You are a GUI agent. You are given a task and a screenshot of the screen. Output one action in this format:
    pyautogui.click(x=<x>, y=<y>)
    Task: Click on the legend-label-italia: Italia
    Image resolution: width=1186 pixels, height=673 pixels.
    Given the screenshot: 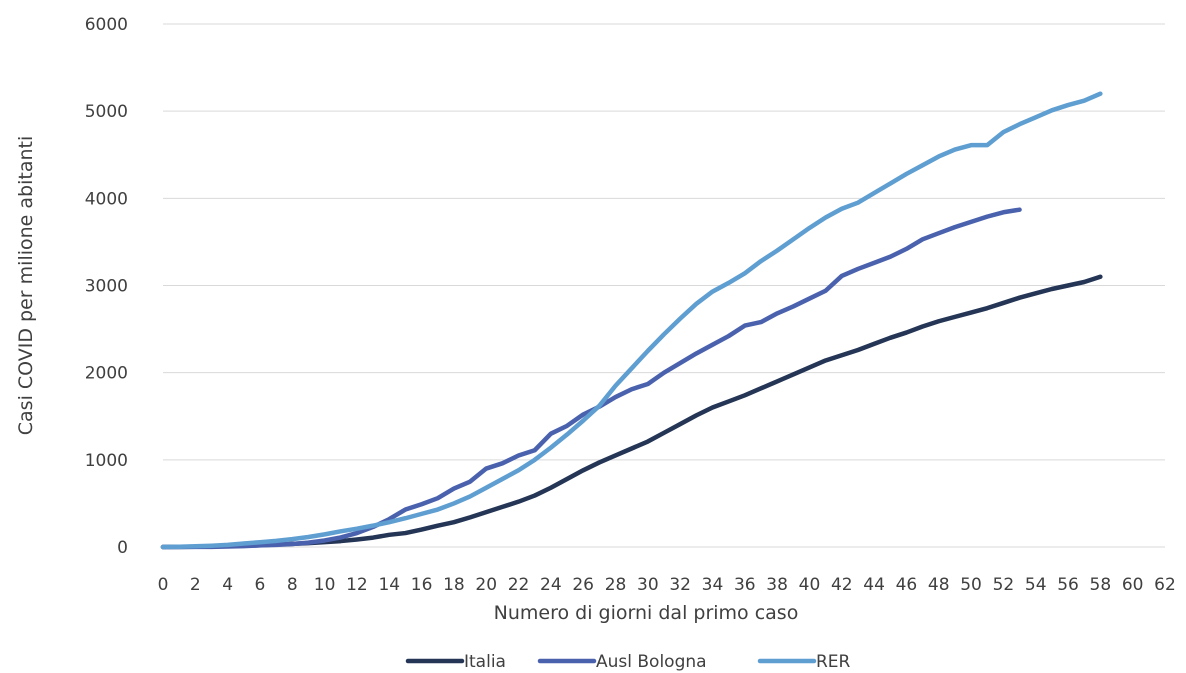 What is the action you would take?
    pyautogui.click(x=485, y=662)
    